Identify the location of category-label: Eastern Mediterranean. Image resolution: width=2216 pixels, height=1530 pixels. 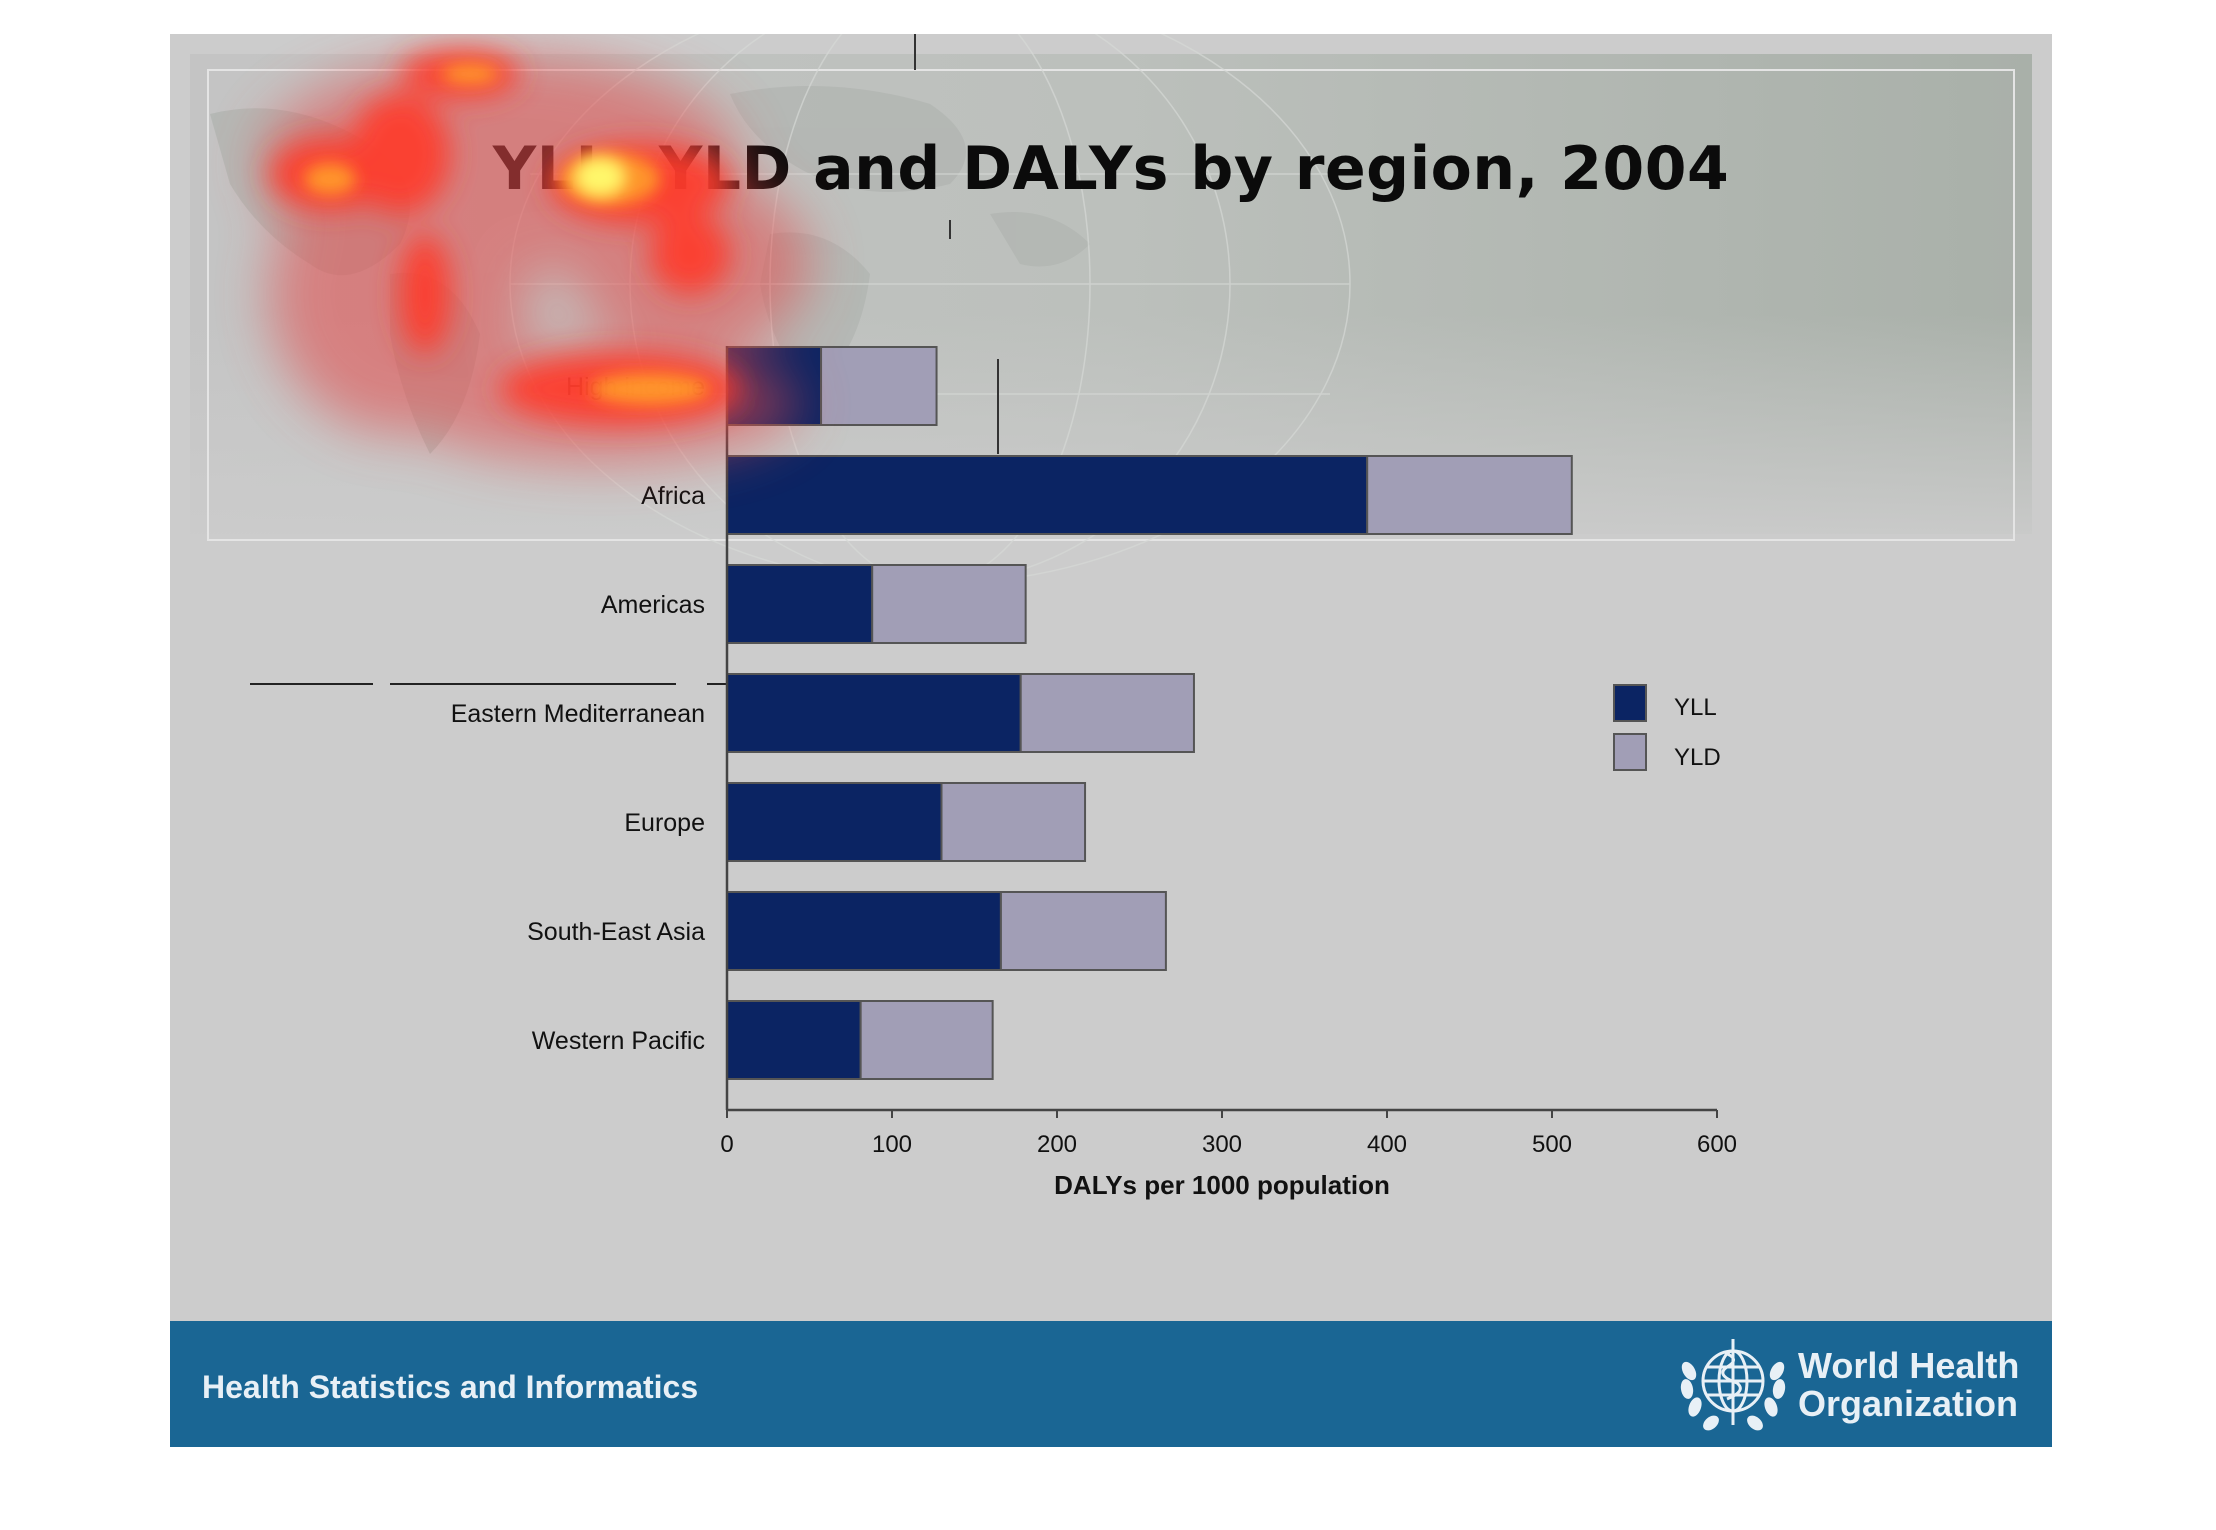
(578, 714).